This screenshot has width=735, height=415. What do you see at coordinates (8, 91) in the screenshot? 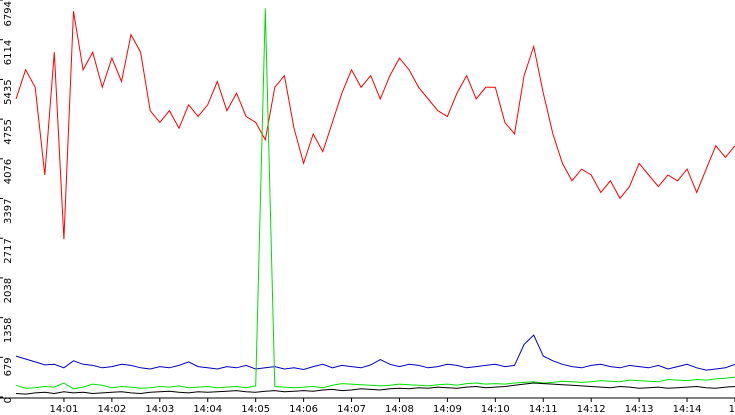
I see `y-tick-label: 5435` at bounding box center [8, 91].